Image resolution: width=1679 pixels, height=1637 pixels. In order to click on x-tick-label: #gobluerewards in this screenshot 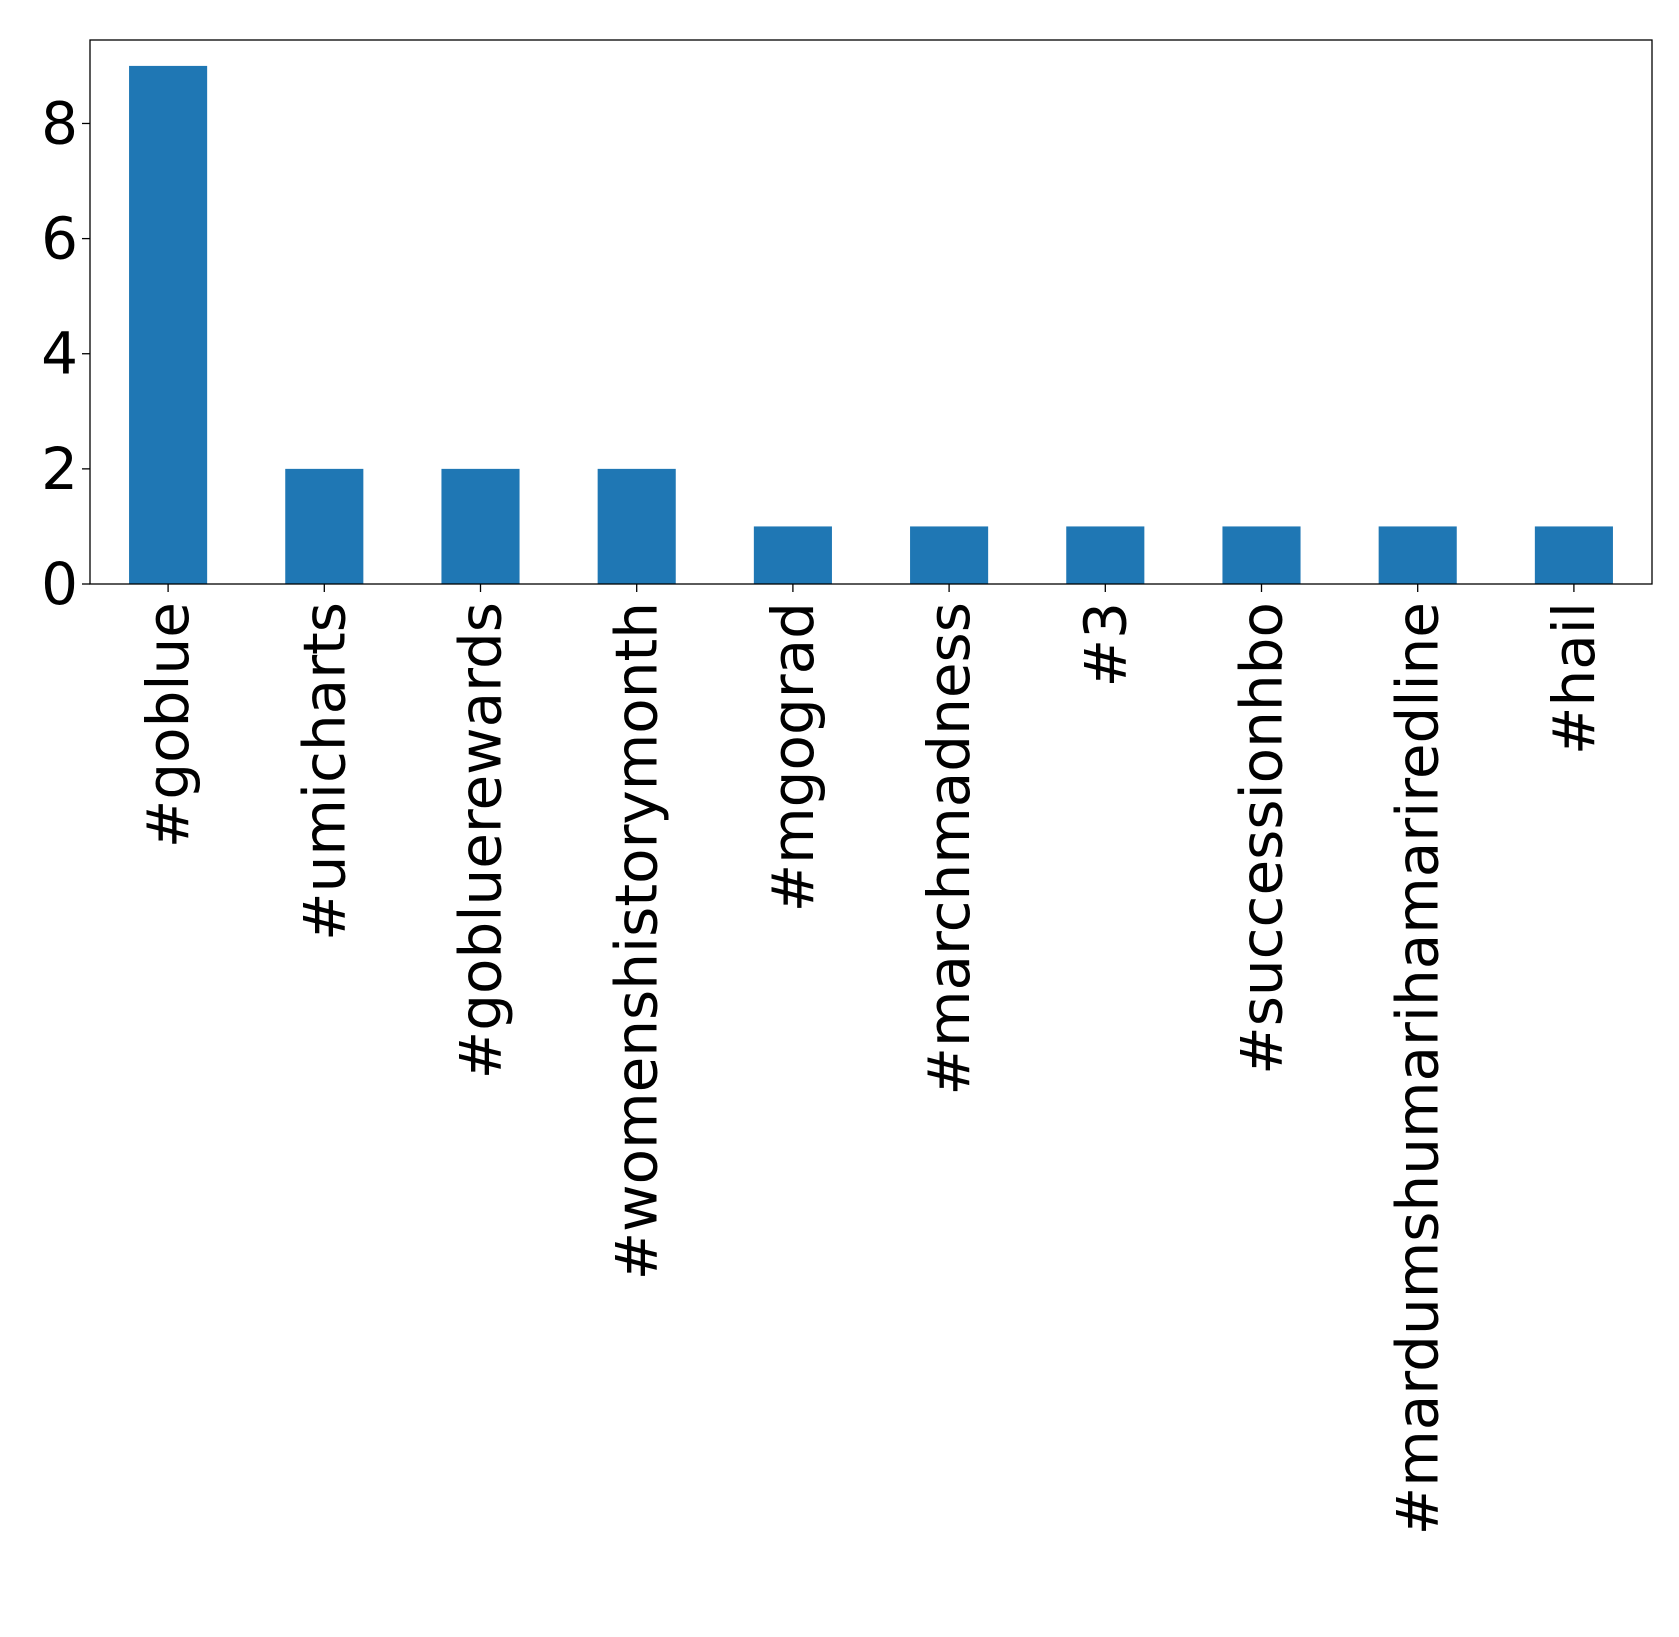, I will do `click(481, 840)`.